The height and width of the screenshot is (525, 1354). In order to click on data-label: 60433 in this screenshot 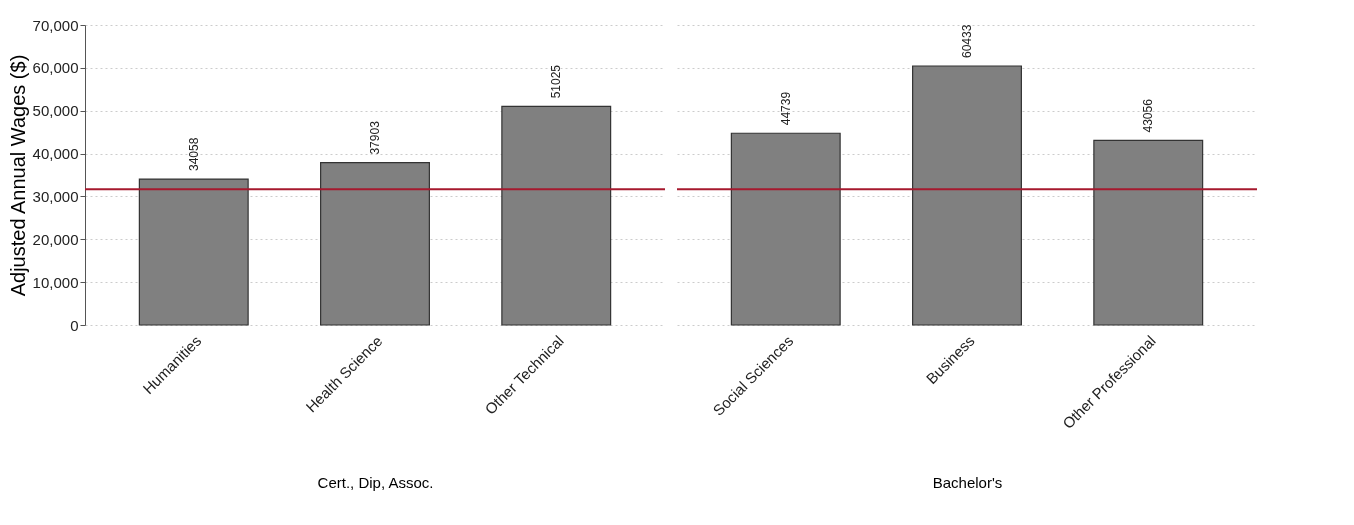, I will do `click(967, 41)`.